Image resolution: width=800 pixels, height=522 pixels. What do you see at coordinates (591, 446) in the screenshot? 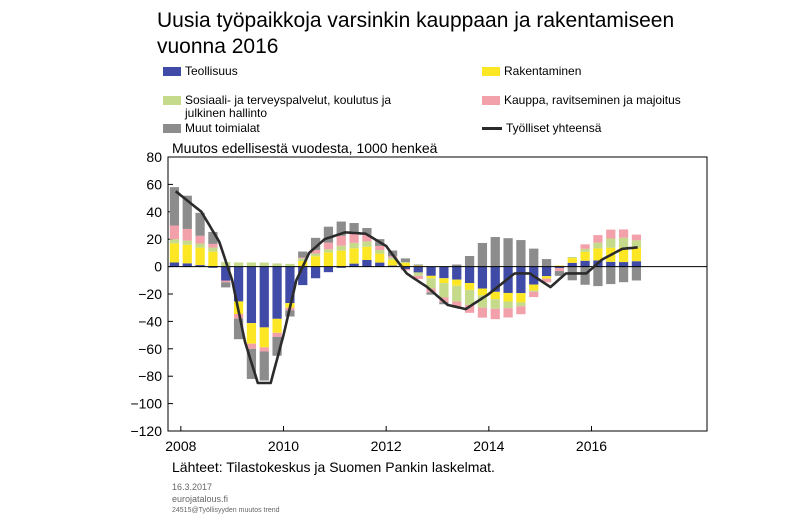
I see `x-tick-label: 2016` at bounding box center [591, 446].